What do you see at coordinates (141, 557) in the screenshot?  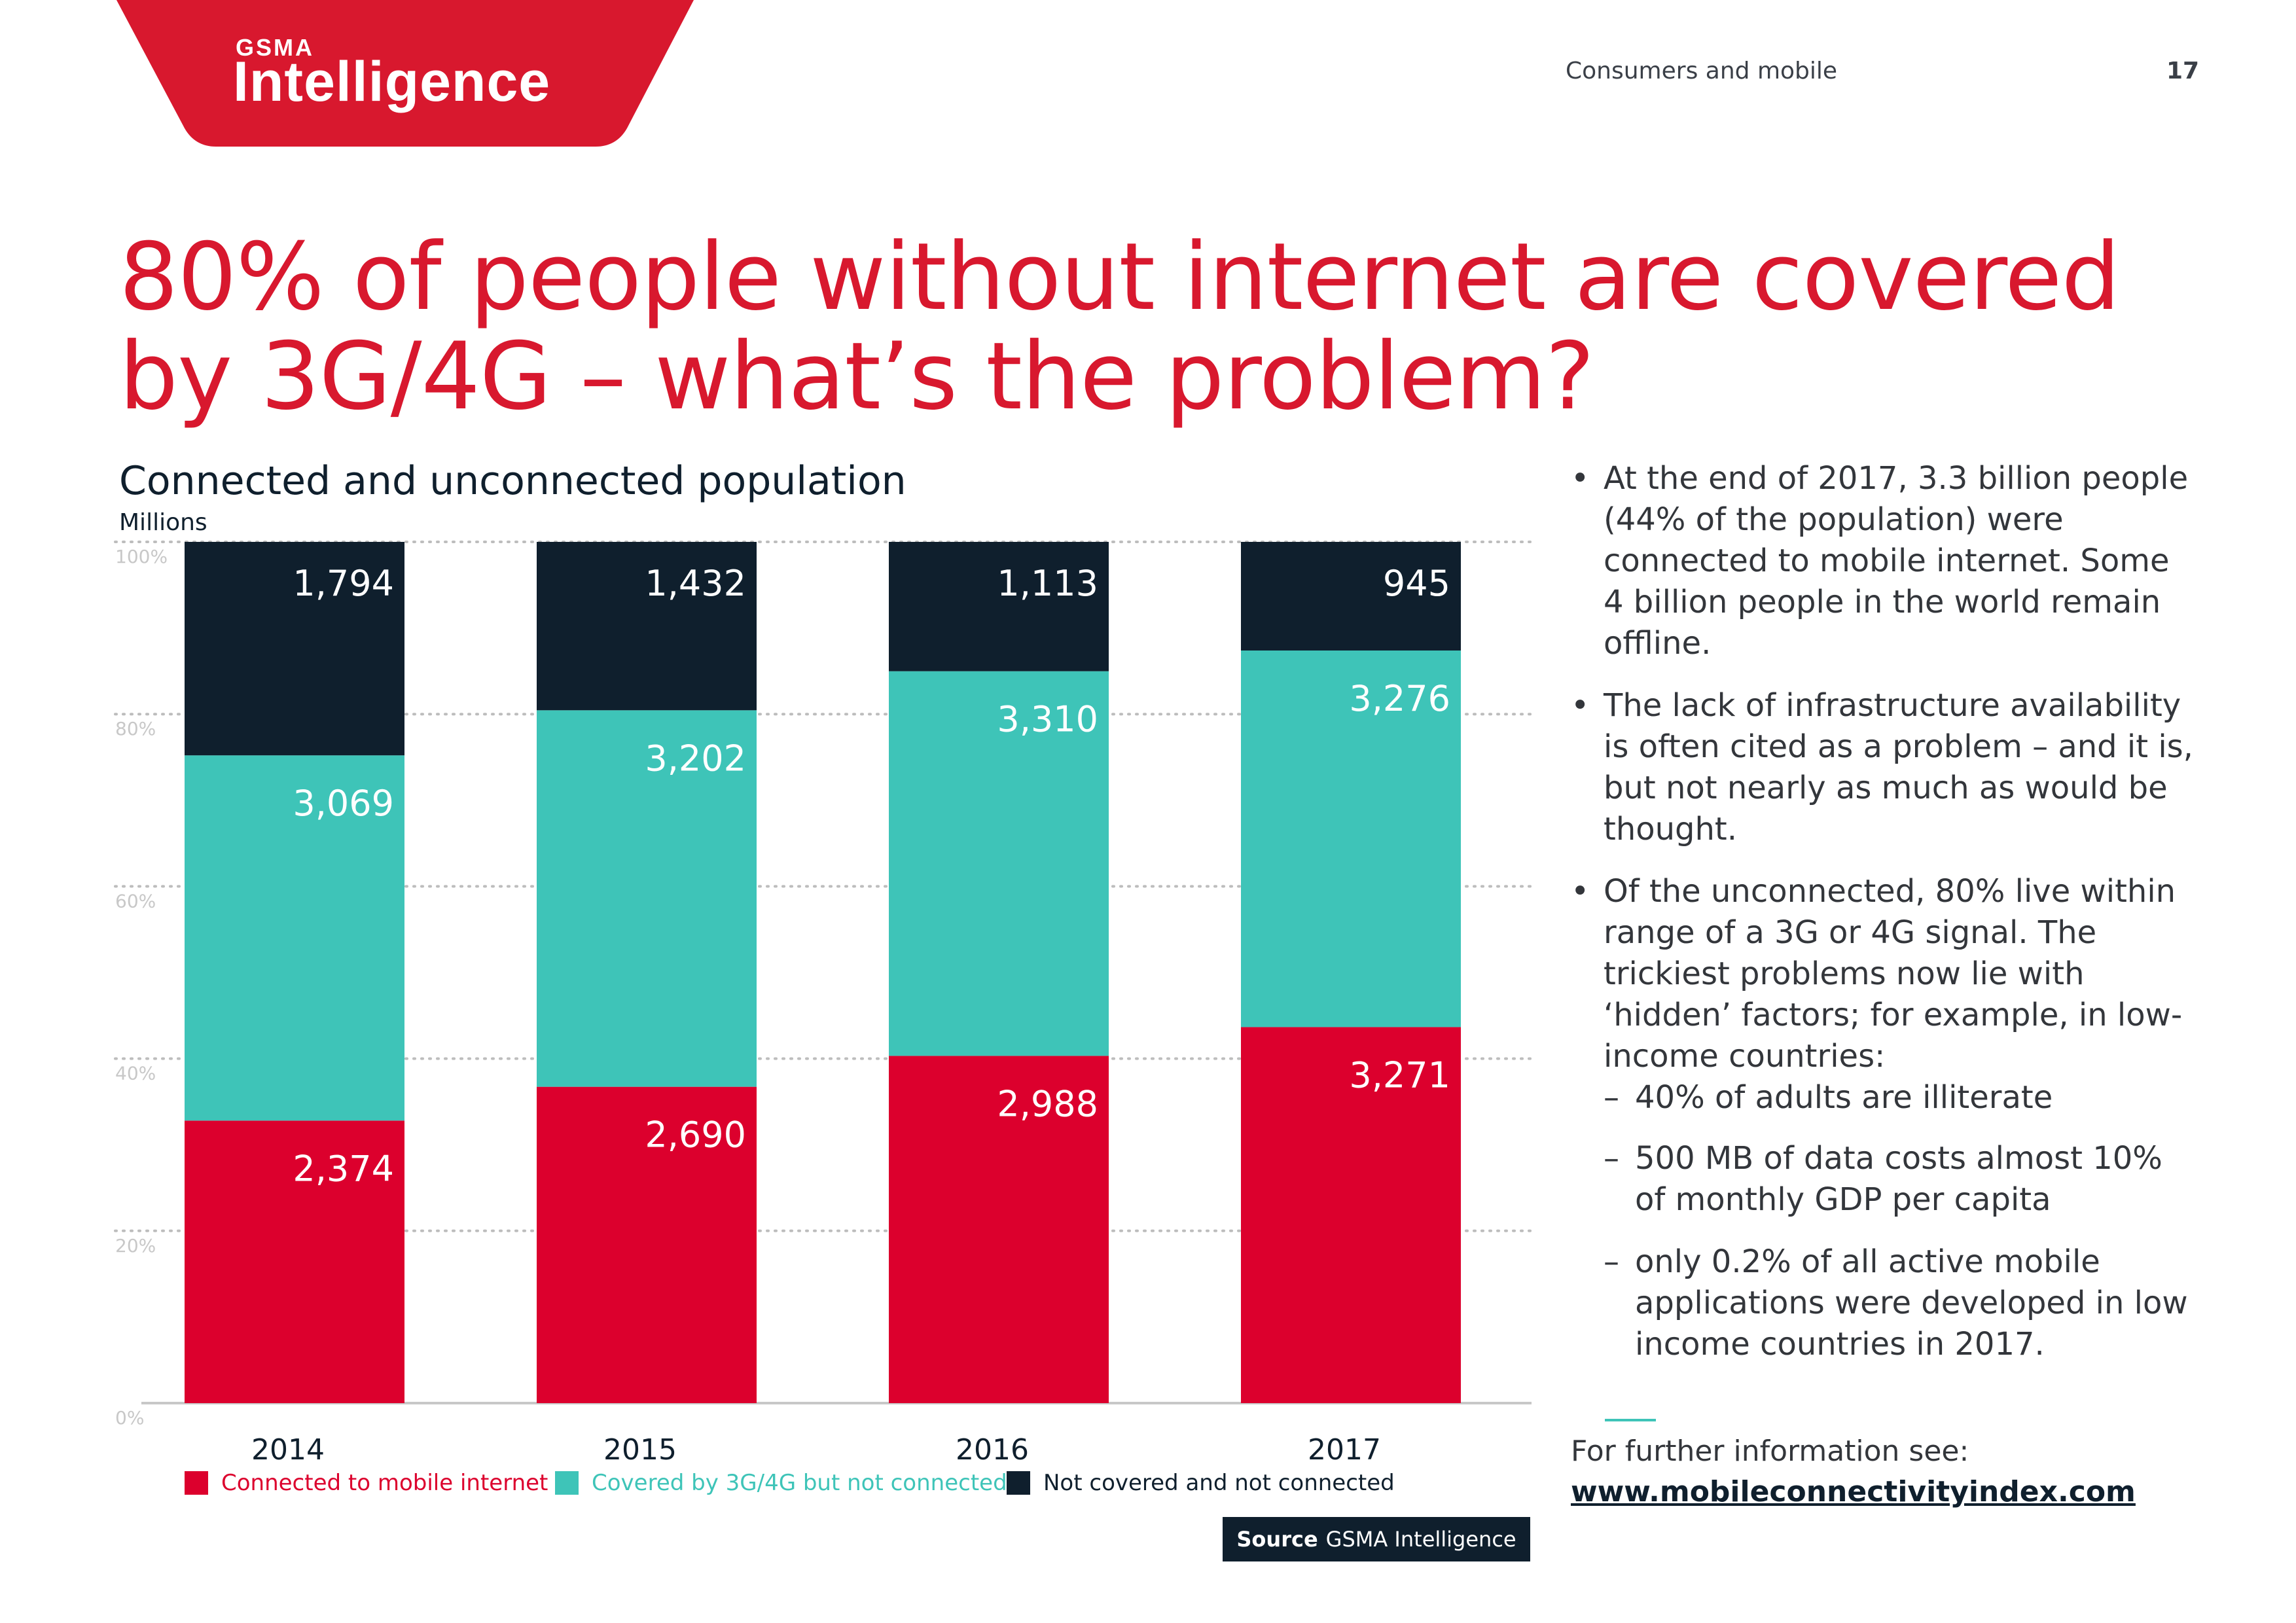 I see `y-tick-label: 100%` at bounding box center [141, 557].